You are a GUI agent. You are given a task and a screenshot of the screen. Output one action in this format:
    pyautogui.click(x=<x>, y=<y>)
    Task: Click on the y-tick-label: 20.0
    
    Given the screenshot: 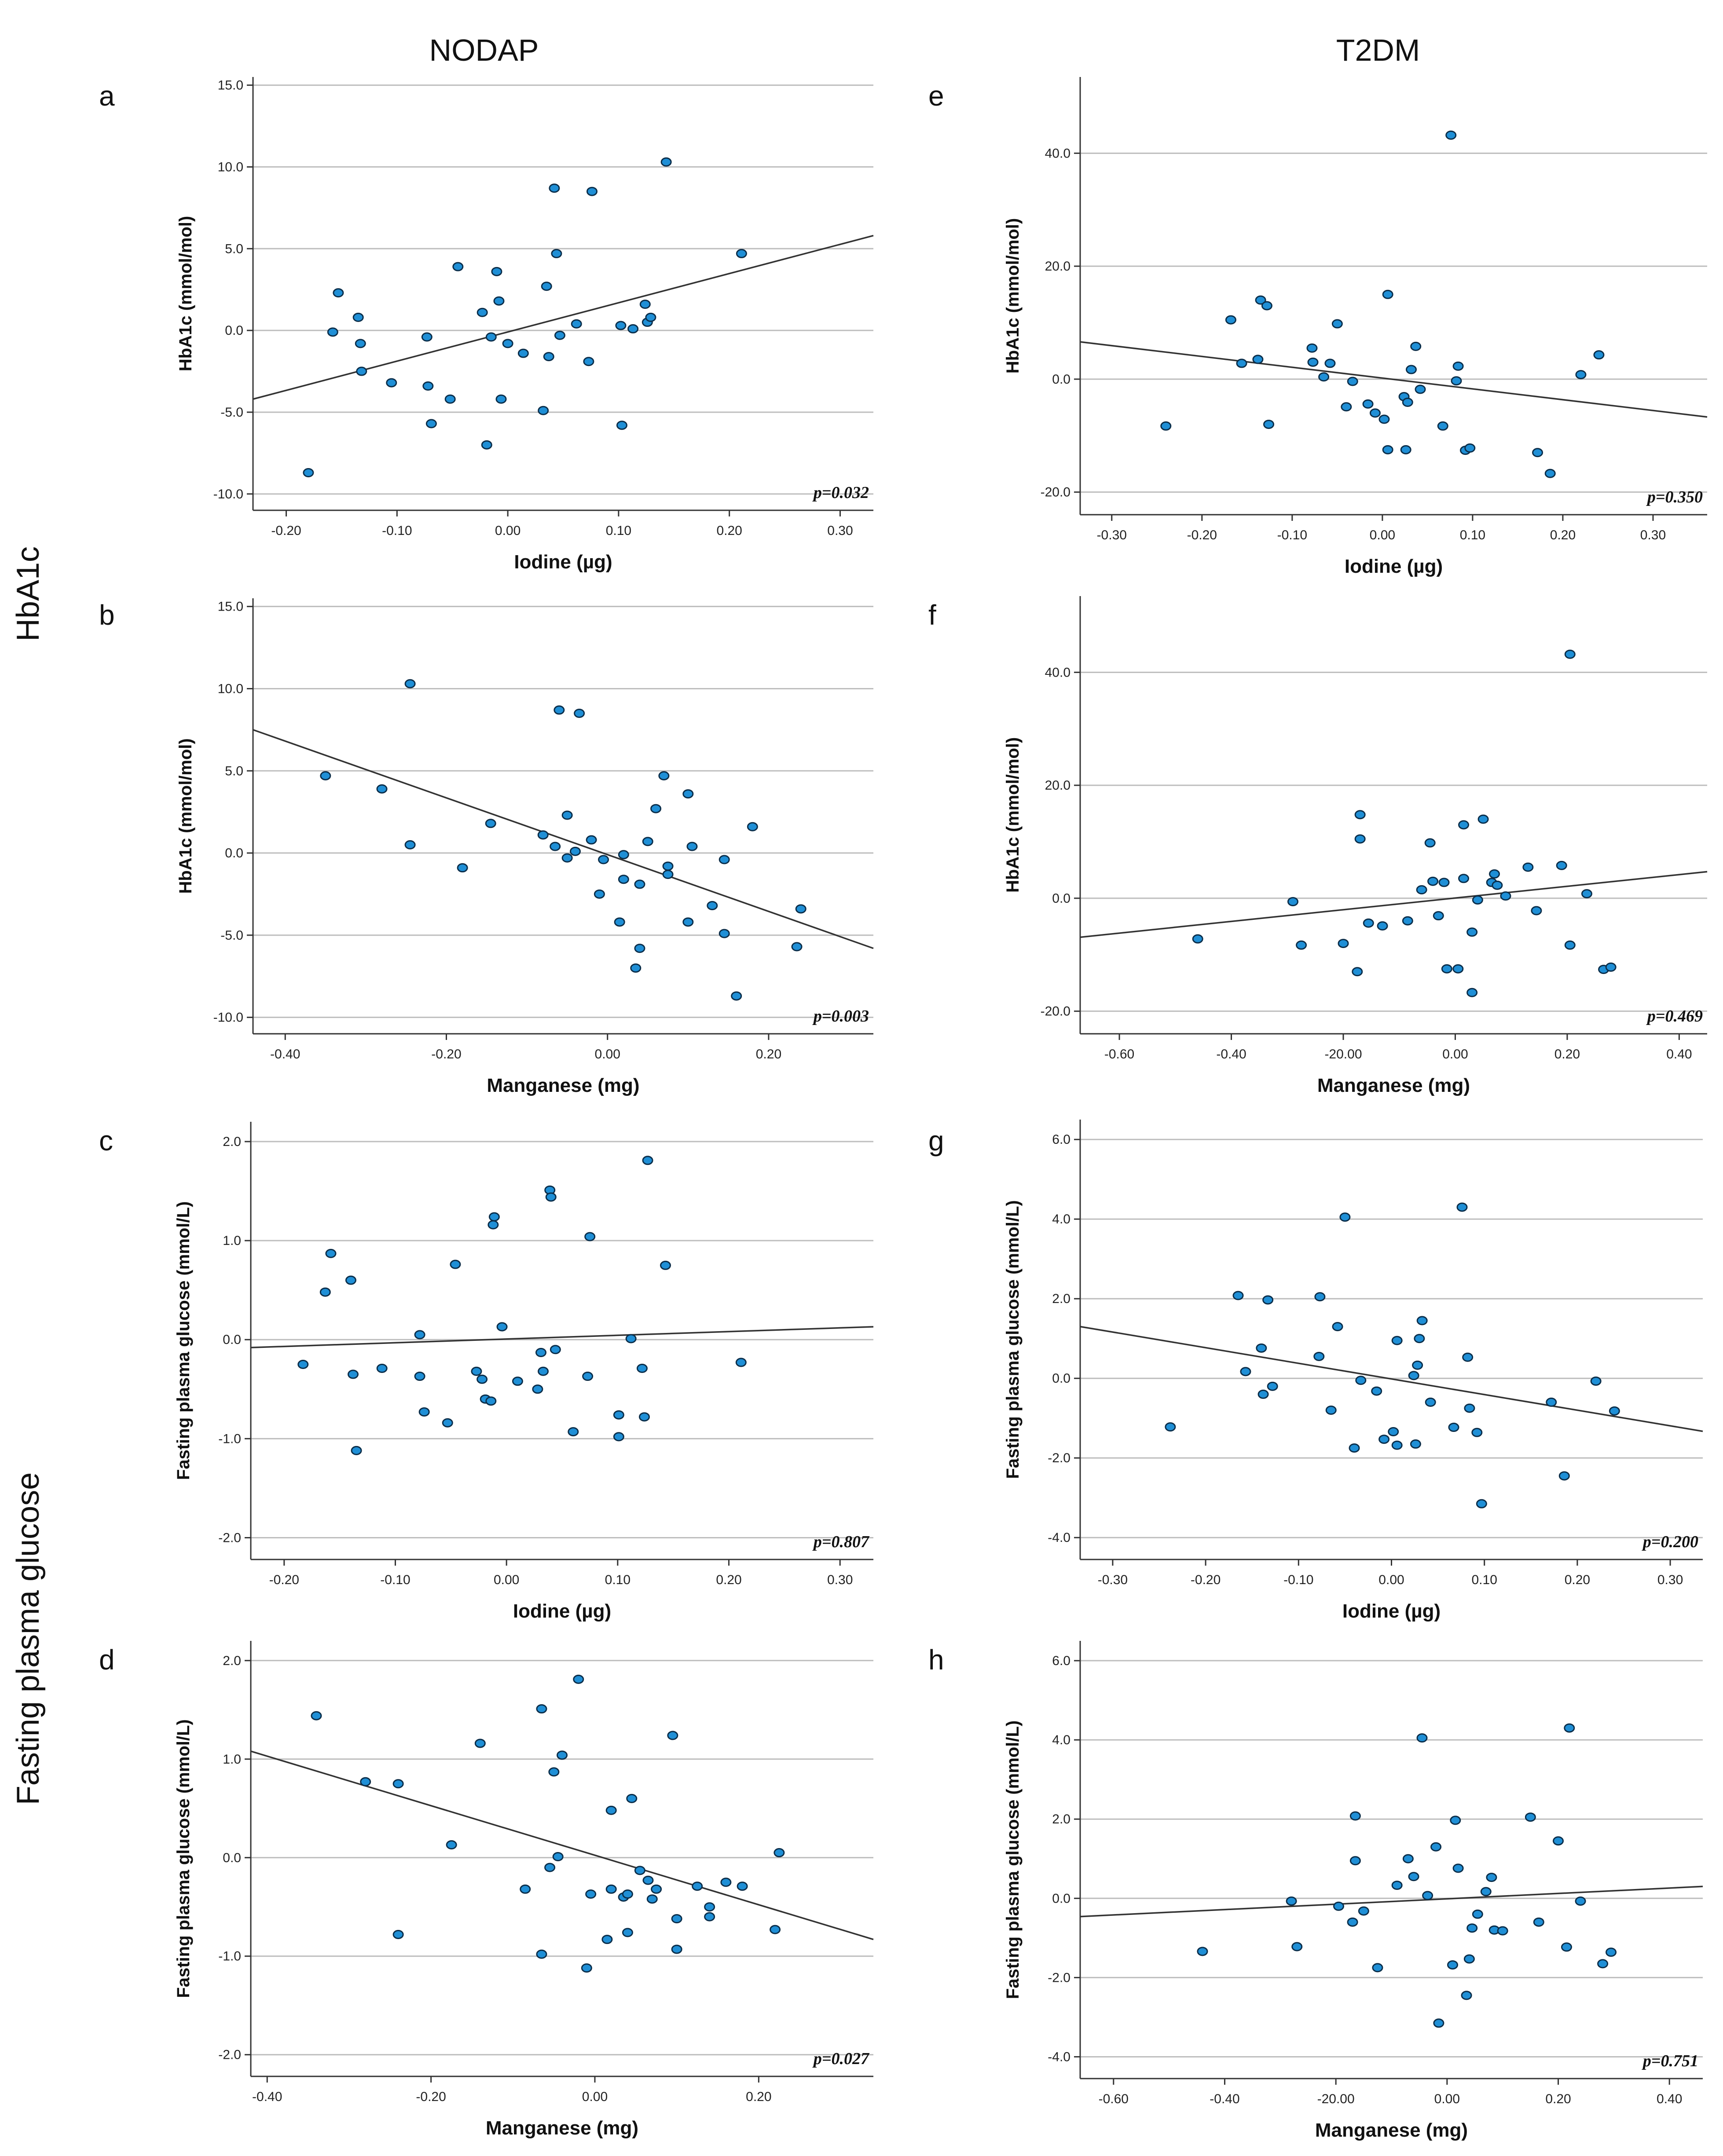 What is the action you would take?
    pyautogui.click(x=1057, y=266)
    